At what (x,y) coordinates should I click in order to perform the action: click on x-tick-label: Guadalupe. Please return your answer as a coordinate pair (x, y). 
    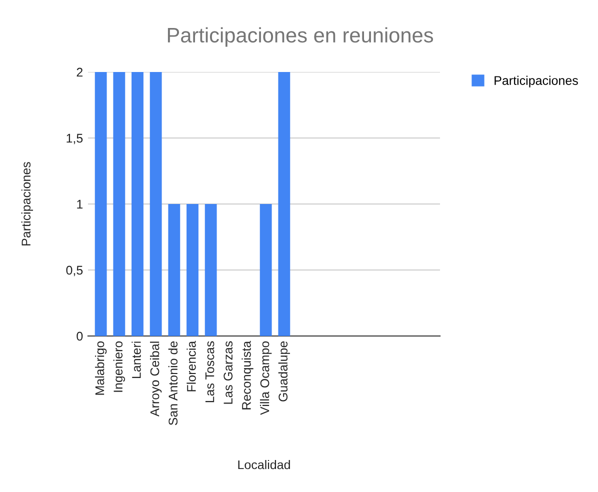
    Looking at the image, I should click on (284, 371).